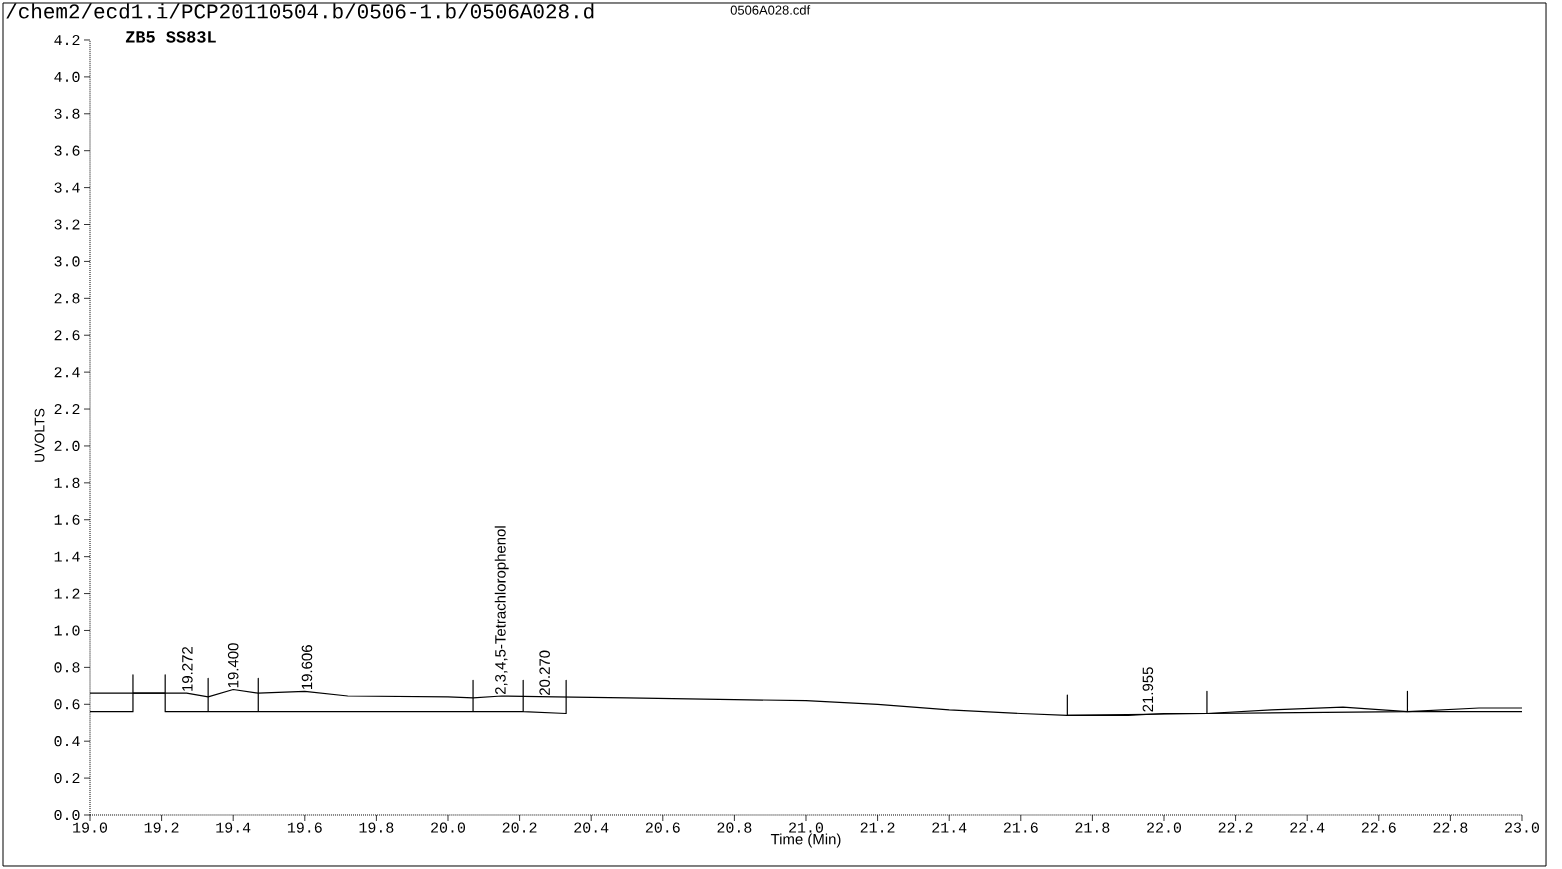  Describe the element at coordinates (1522, 827) in the screenshot. I see `x-tick-label: 23.0` at that location.